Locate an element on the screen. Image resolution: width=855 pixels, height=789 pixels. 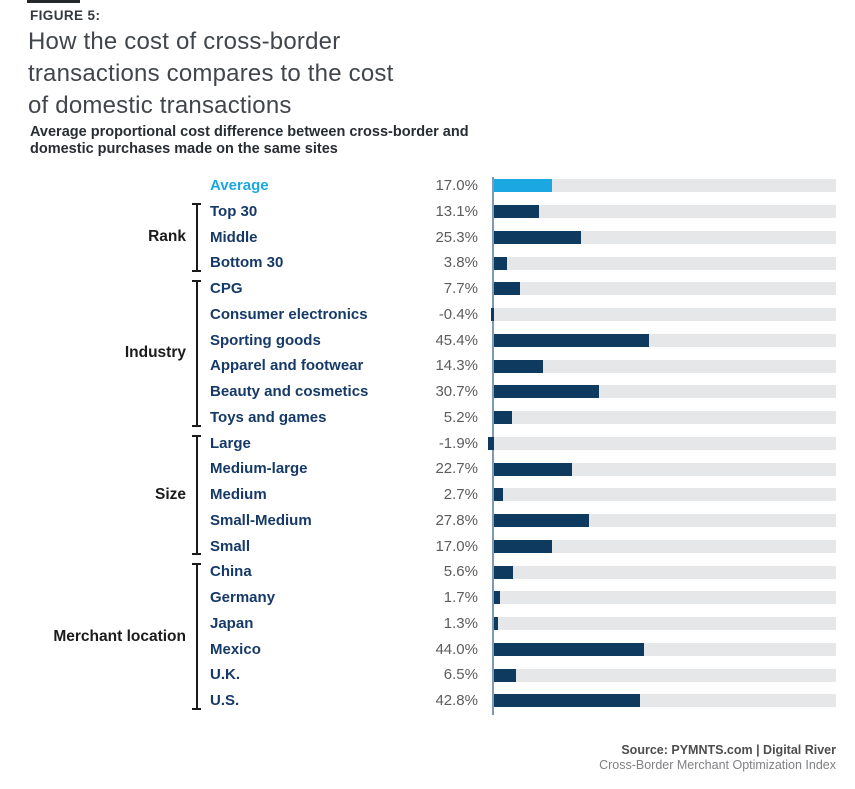
category-label: Middle is located at coordinates (234, 237).